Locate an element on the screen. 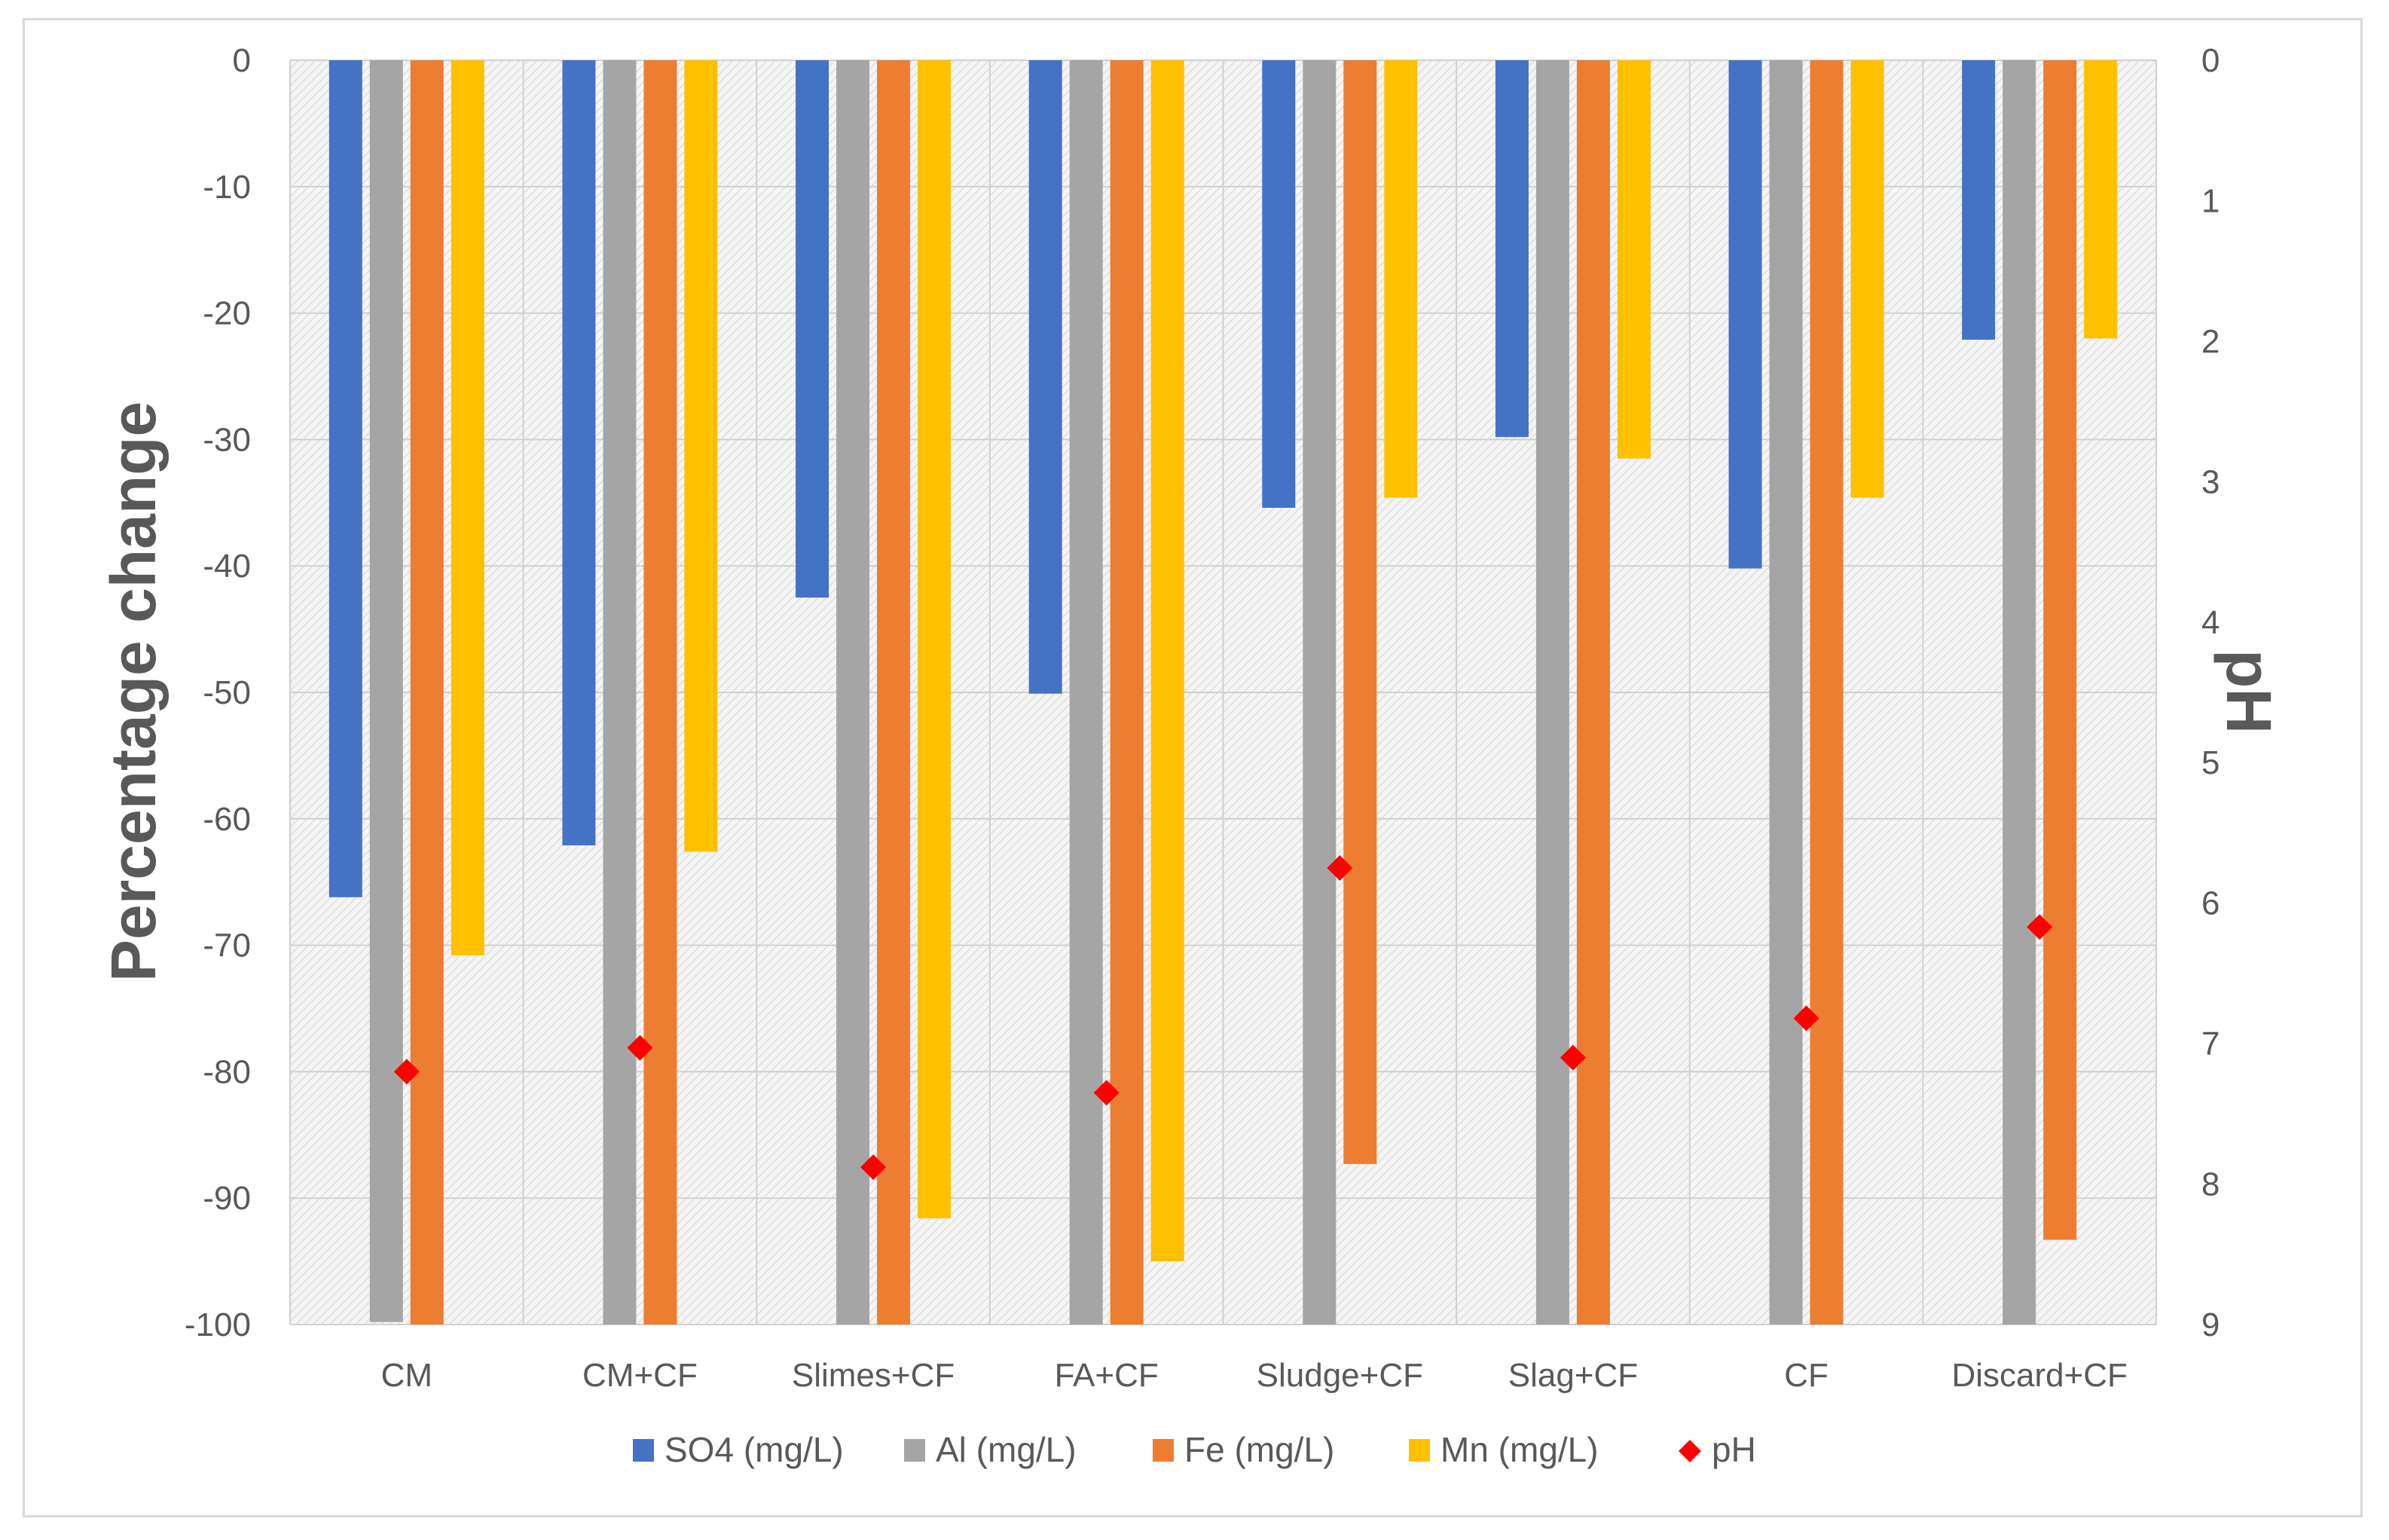 The height and width of the screenshot is (1540, 2389). y-tick-label: -70 is located at coordinates (227, 946).